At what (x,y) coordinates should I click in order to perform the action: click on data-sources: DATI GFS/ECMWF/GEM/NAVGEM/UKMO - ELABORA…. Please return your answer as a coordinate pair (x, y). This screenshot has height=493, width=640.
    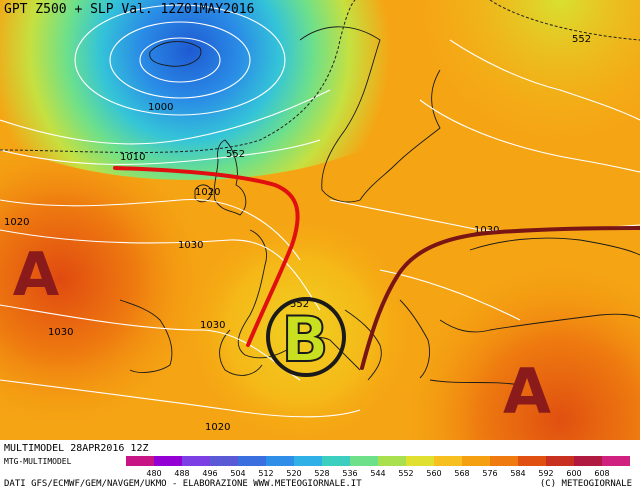
    Looking at the image, I should click on (183, 484).